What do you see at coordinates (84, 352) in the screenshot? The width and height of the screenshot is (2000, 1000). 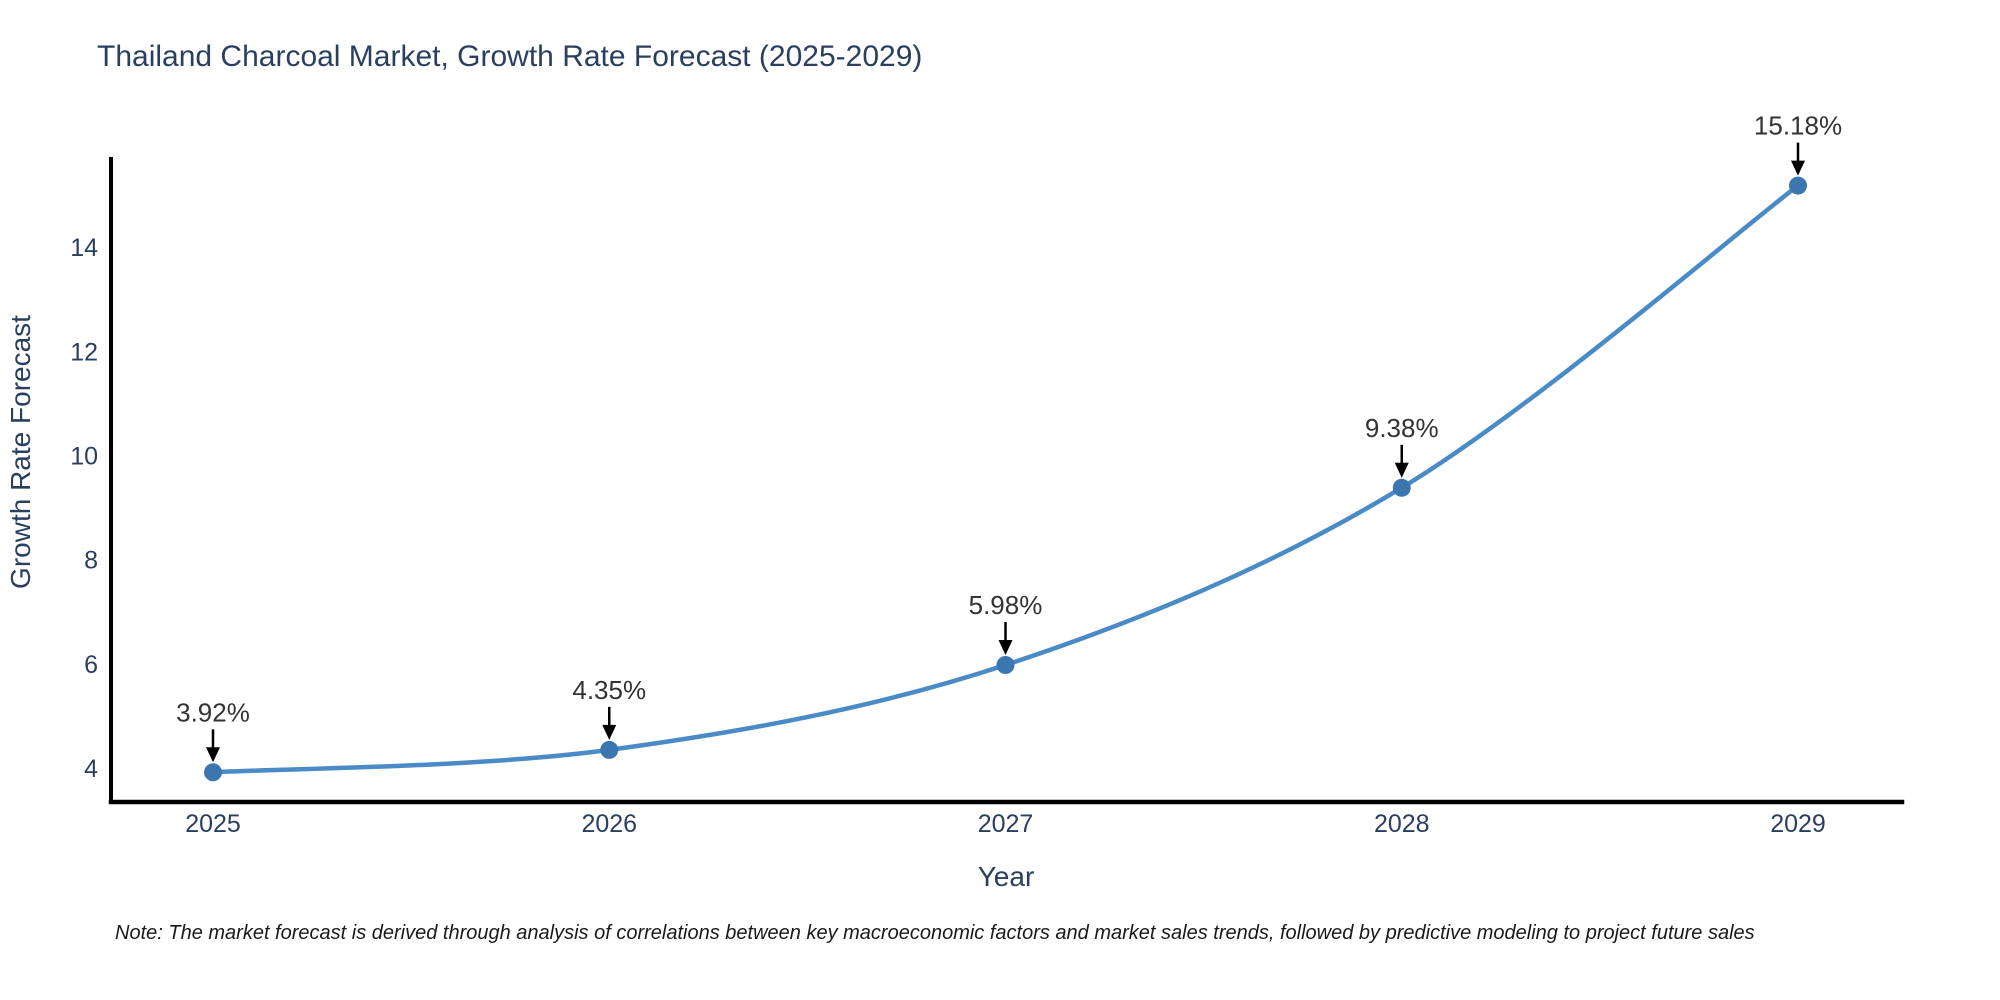 I see `y-tick-label: 12` at bounding box center [84, 352].